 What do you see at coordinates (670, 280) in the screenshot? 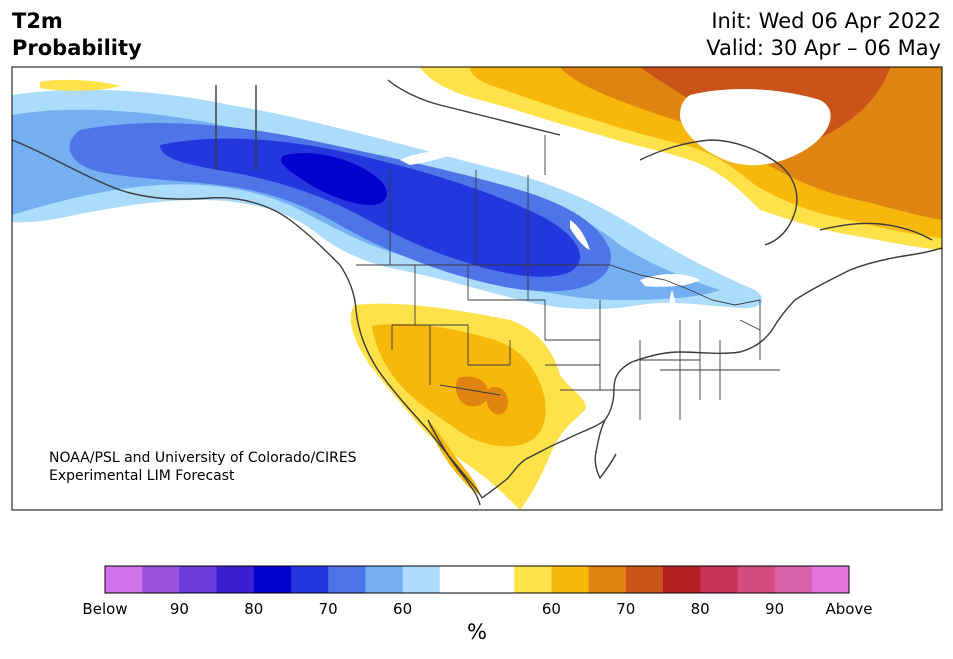
I see `lake-superior` at bounding box center [670, 280].